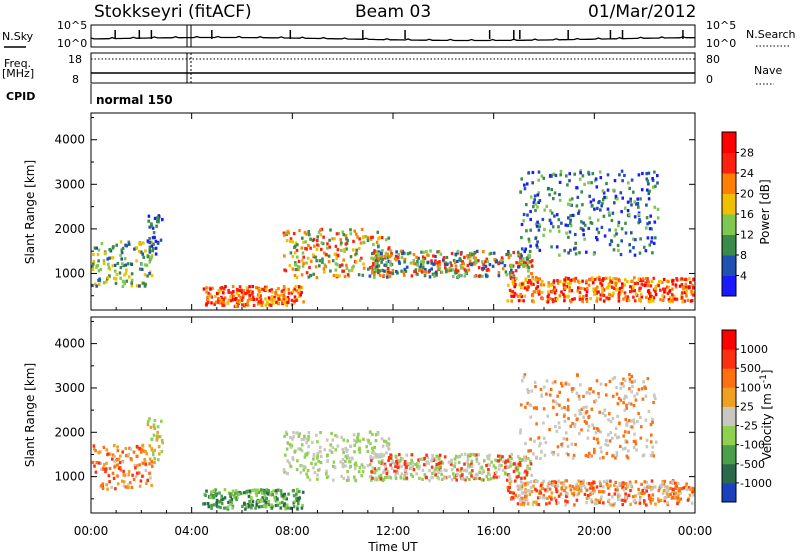 Image resolution: width=800 pixels, height=554 pixels. Describe the element at coordinates (393, 36) in the screenshot. I see `noise-trace` at that location.